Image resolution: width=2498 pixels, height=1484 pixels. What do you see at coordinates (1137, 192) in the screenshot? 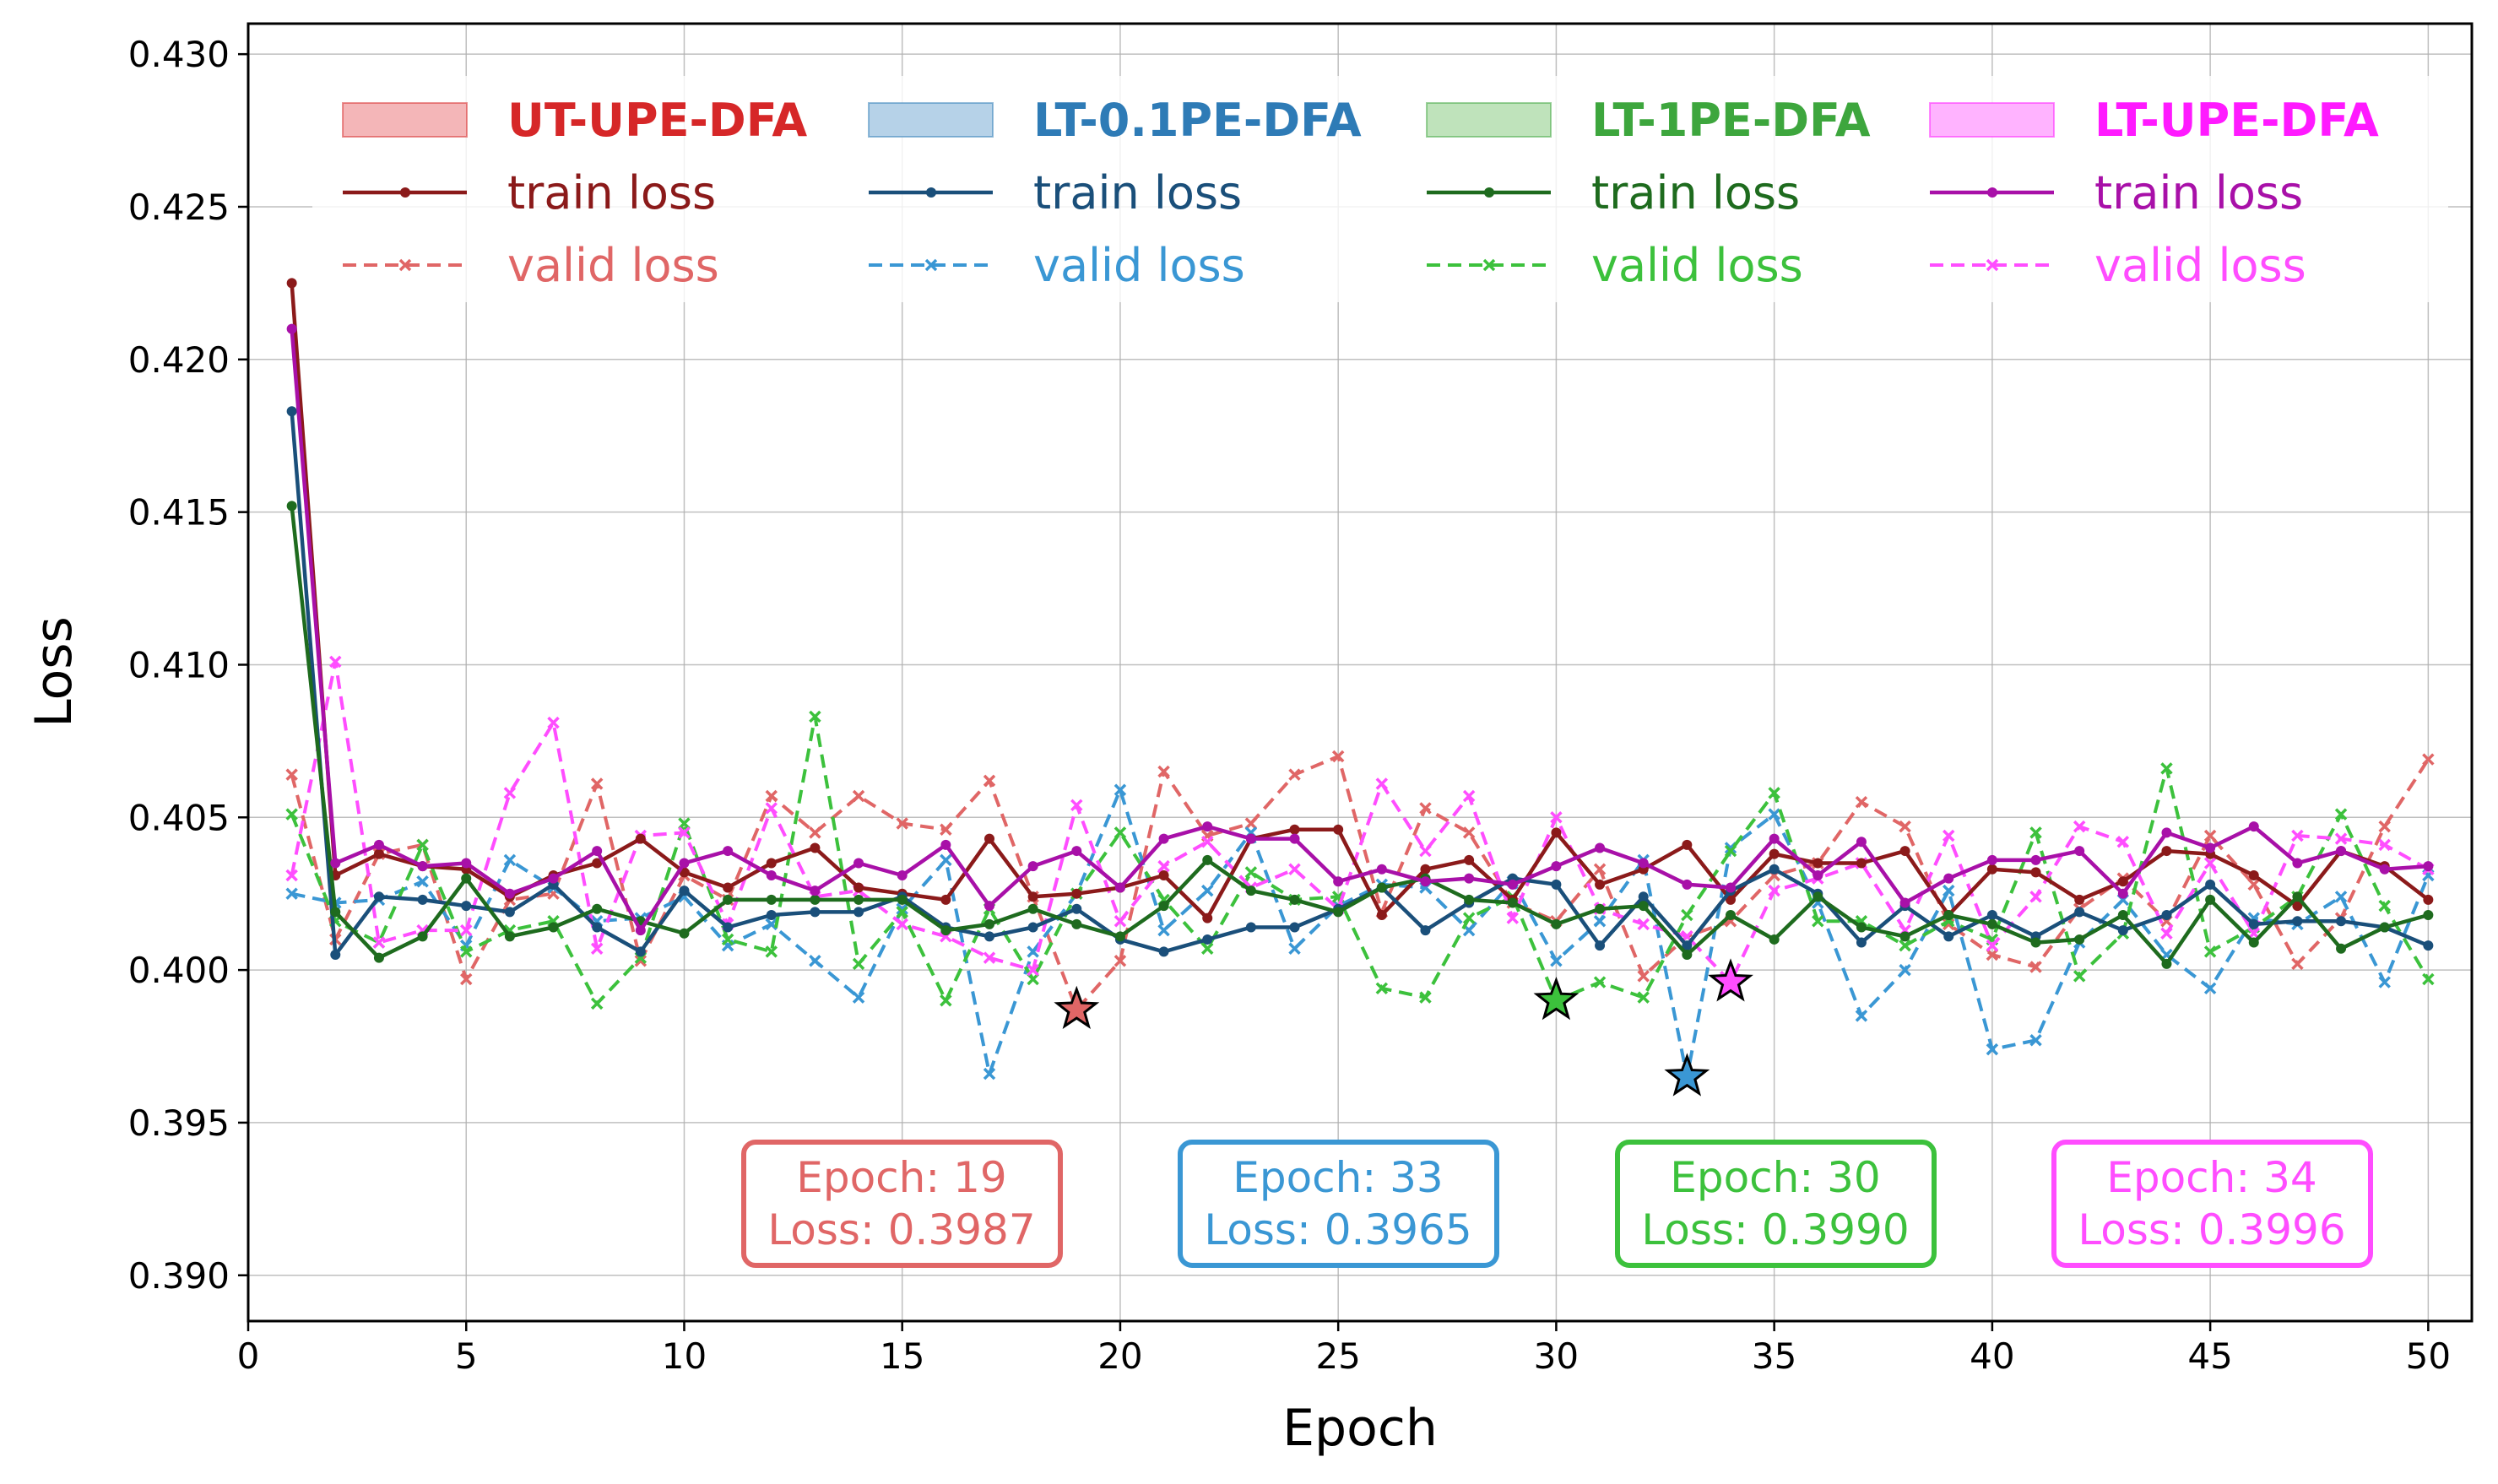
I see `legend-train-label: train loss` at bounding box center [1137, 192].